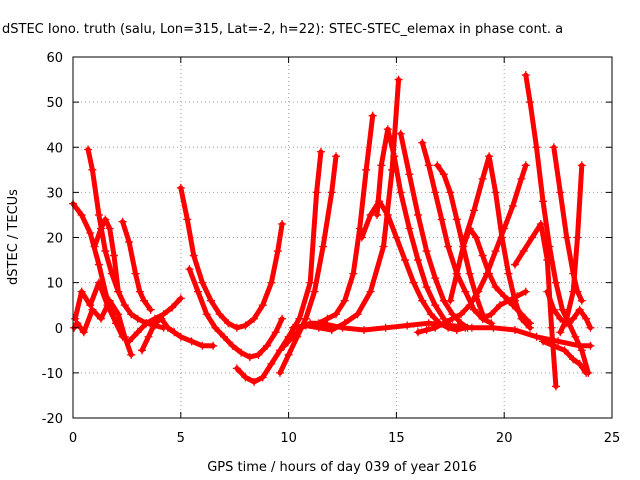 The image size is (640, 480). Describe the element at coordinates (54, 284) in the screenshot. I see `y-tick-label: 10` at that location.